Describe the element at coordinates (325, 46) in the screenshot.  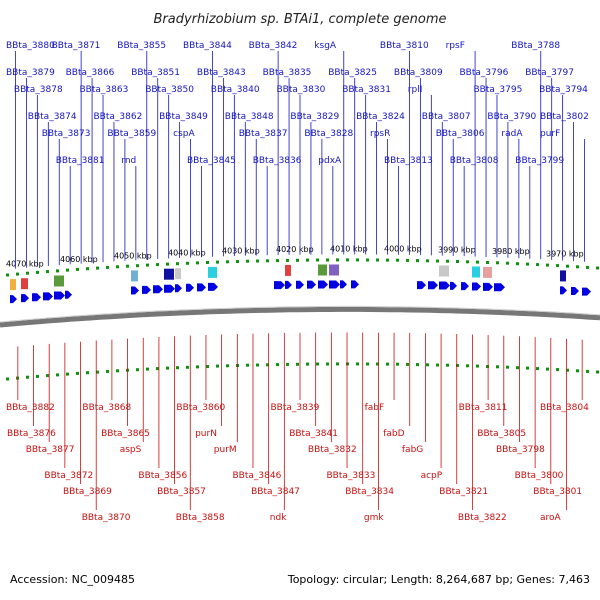
I see `gene-label: ksgA` at that location.